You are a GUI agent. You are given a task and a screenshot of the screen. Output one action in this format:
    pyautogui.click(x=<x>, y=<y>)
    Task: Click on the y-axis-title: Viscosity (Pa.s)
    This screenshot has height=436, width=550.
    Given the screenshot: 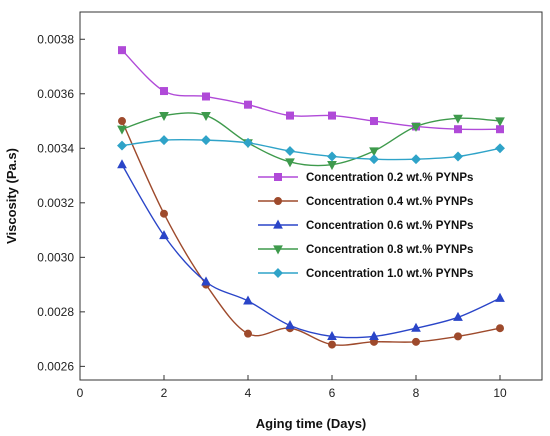 What is the action you would take?
    pyautogui.click(x=11, y=196)
    